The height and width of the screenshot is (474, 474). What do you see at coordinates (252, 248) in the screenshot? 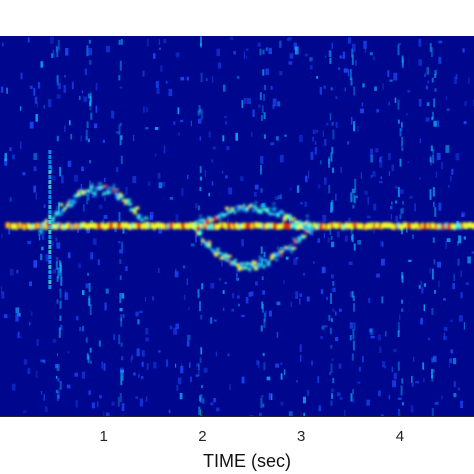
I see `lower-branch` at bounding box center [252, 248].